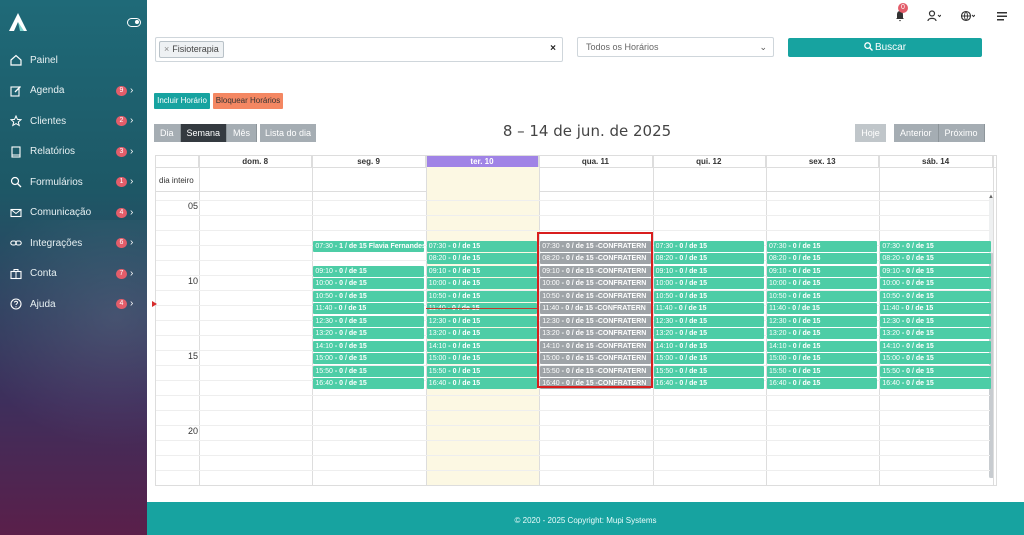 This screenshot has height=535, width=1024. What do you see at coordinates (73, 152) in the screenshot?
I see `sidebar-item-relatorios: Relatórios 3 ›` at bounding box center [73, 152].